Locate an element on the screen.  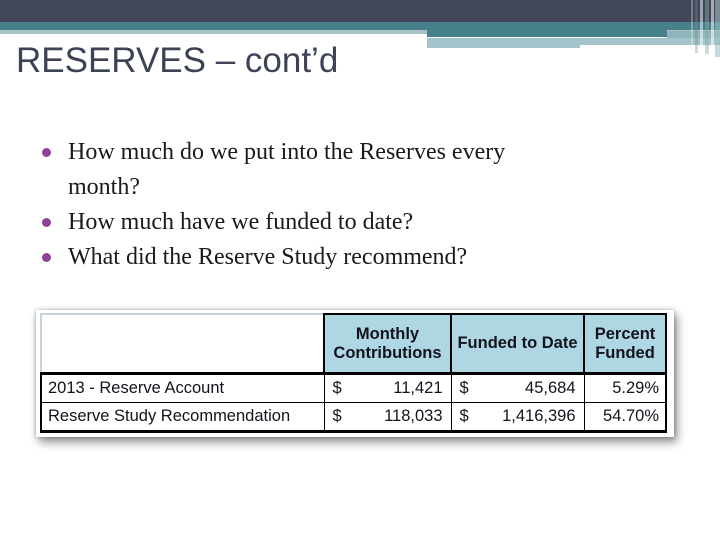
percent-funded-cell: 54.70% is located at coordinates (625, 417).